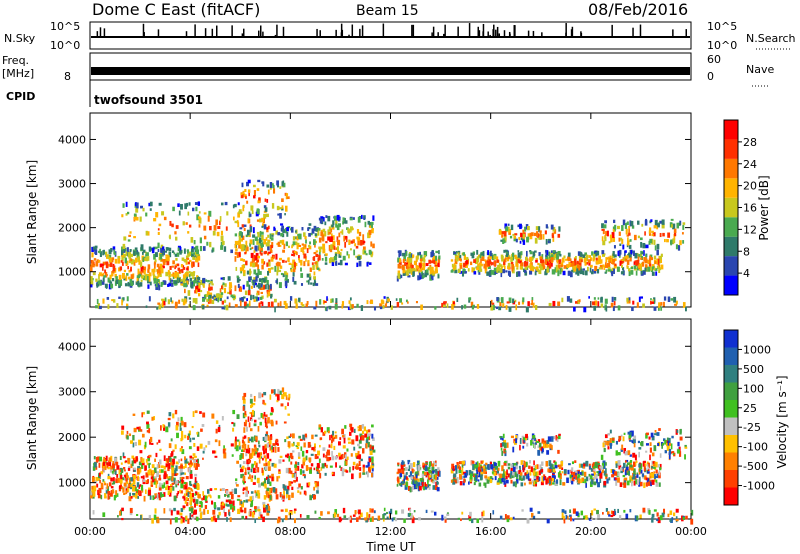 This screenshot has height=554, width=800. Describe the element at coordinates (731, 246) in the screenshot. I see `power-colorbar-swatch` at that location.